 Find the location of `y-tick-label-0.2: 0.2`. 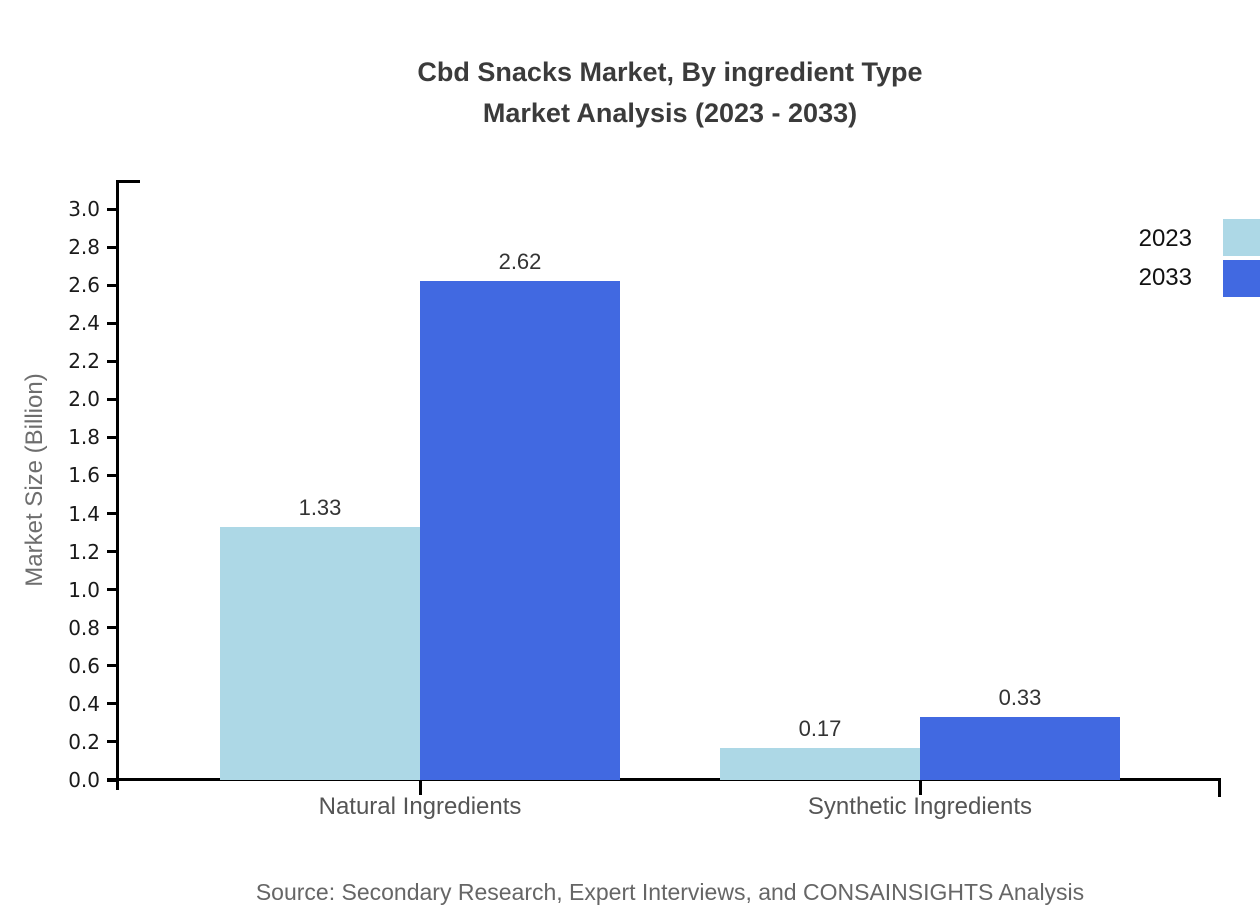

y-tick-label-0.2: 0.2 is located at coordinates (84, 741).